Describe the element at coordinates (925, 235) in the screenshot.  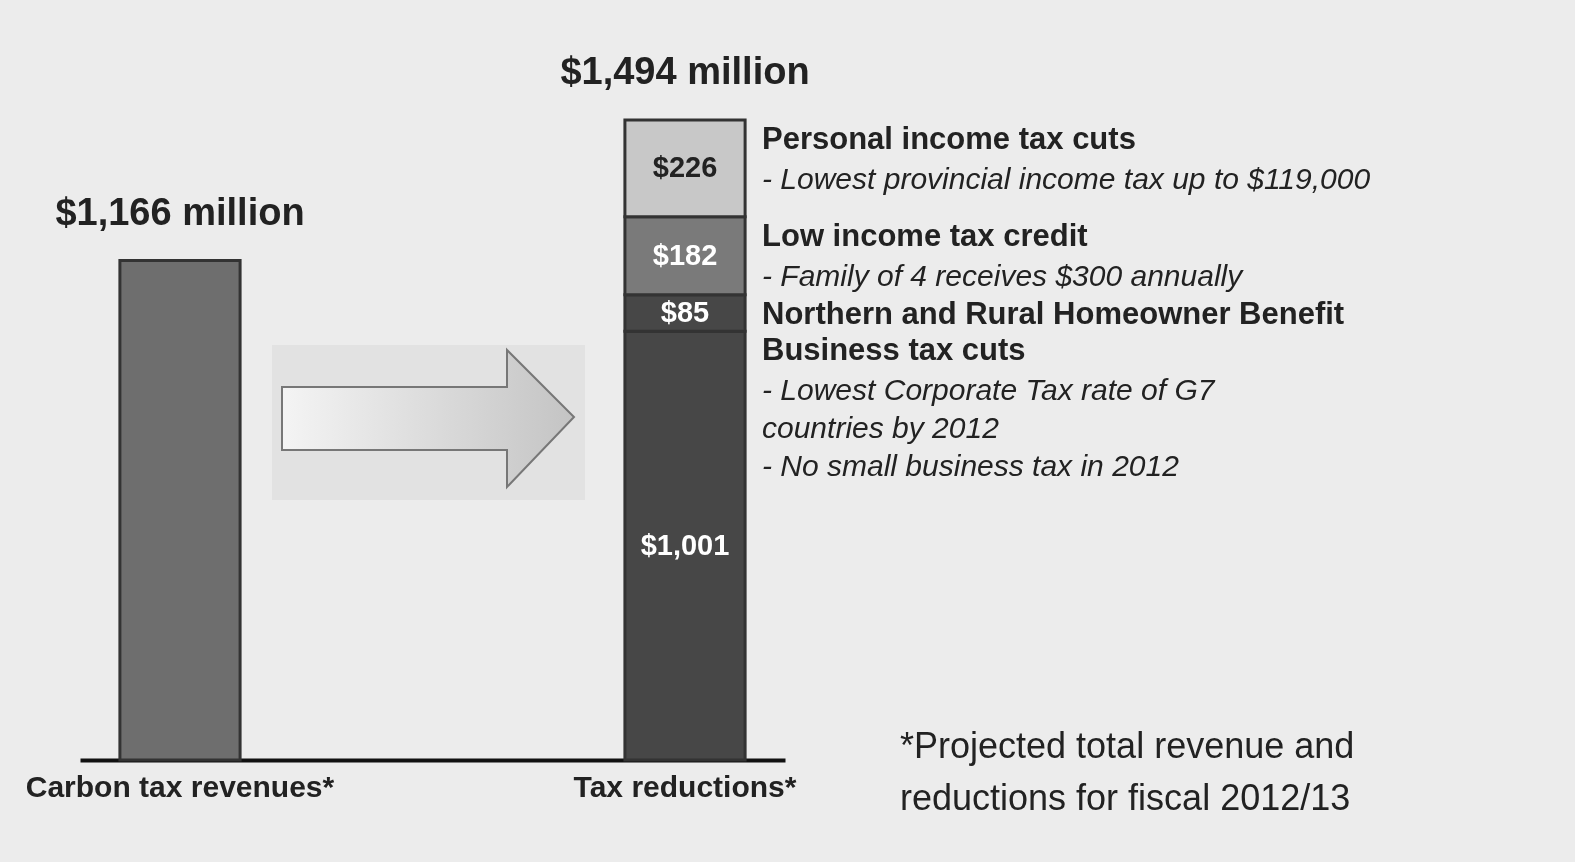
I see `series-label: Low income tax credit` at that location.